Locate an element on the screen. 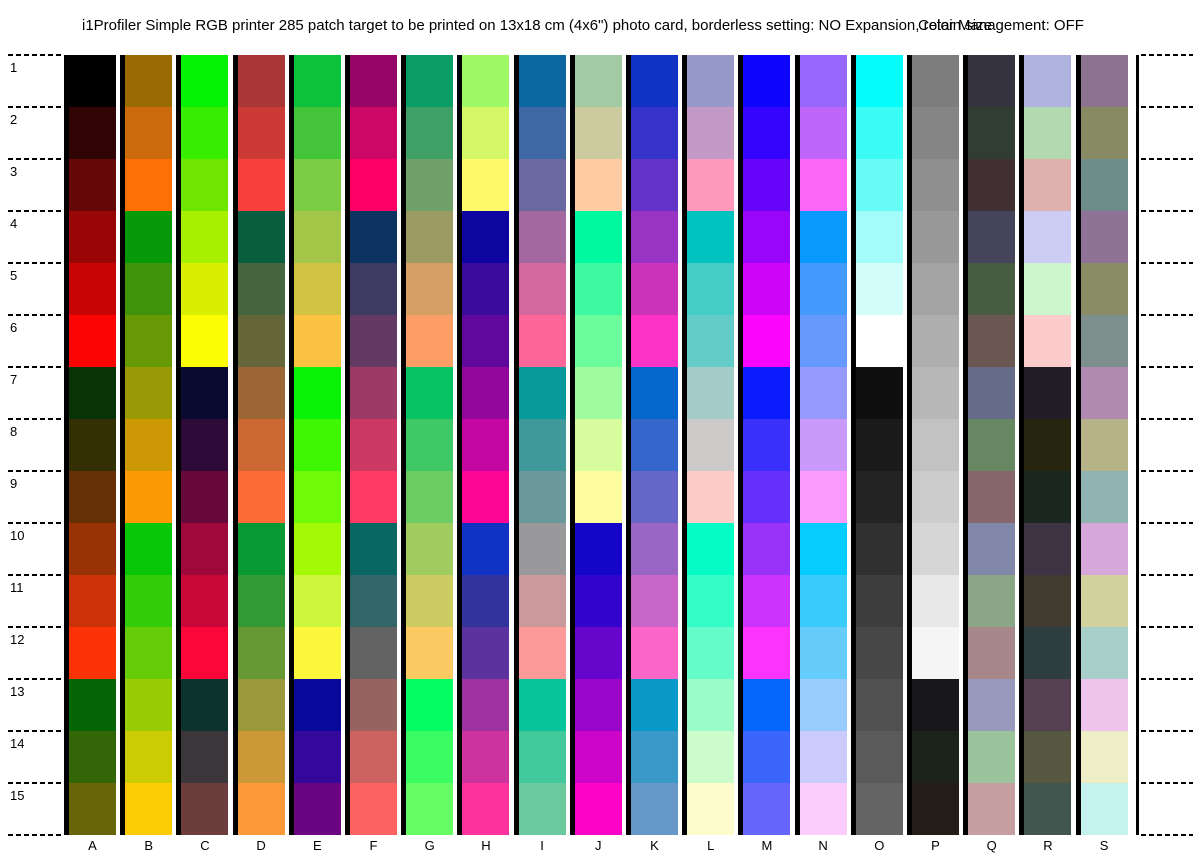 The width and height of the screenshot is (1200, 867). color-patch-S10 is located at coordinates (1104, 549).